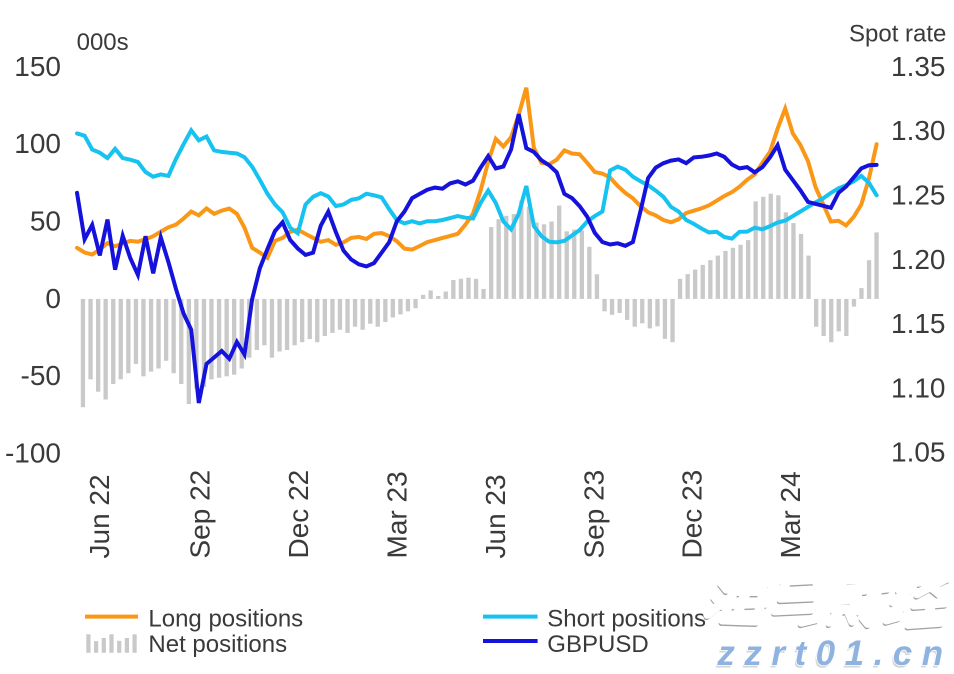 This screenshot has height=674, width=954. What do you see at coordinates (918, 452) in the screenshot?
I see `svg-text: 1.05` at bounding box center [918, 452].